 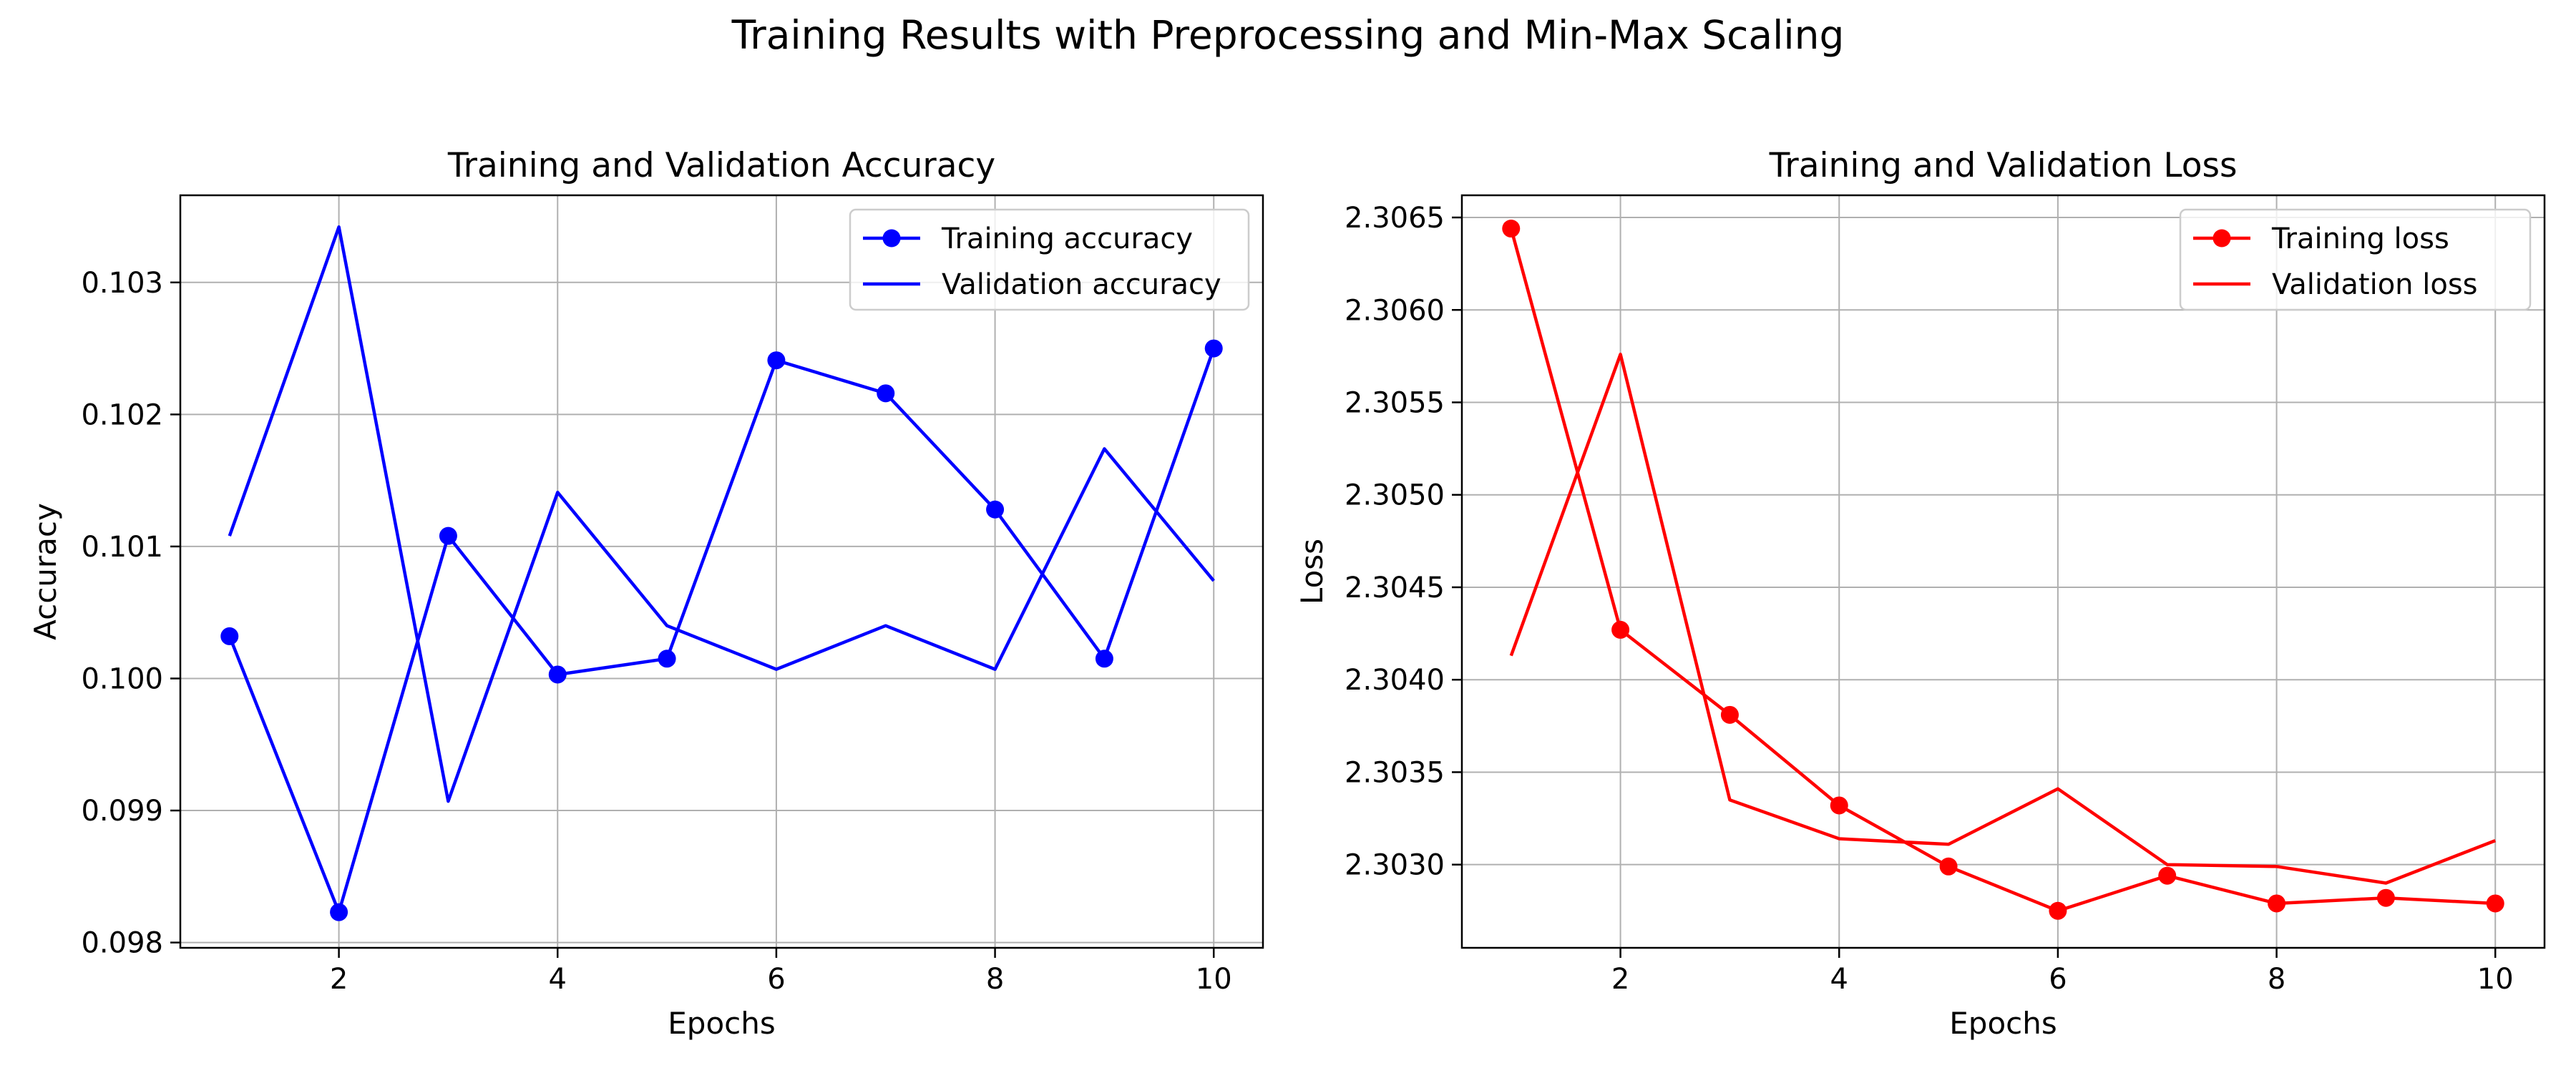 What do you see at coordinates (122, 943) in the screenshot?
I see `y-tick-label: 0.098` at bounding box center [122, 943].